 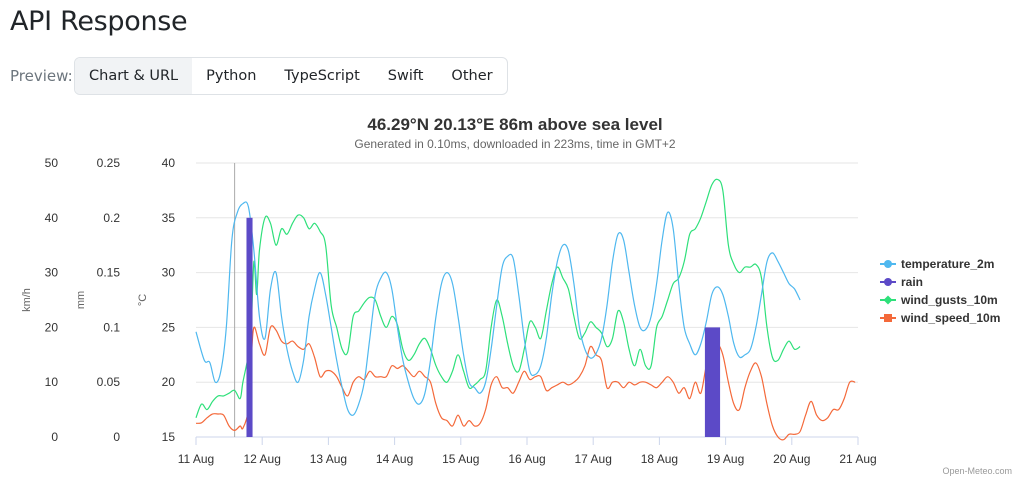 What do you see at coordinates (328, 459) in the screenshot?
I see `x-tick-label: 13 Aug` at bounding box center [328, 459].